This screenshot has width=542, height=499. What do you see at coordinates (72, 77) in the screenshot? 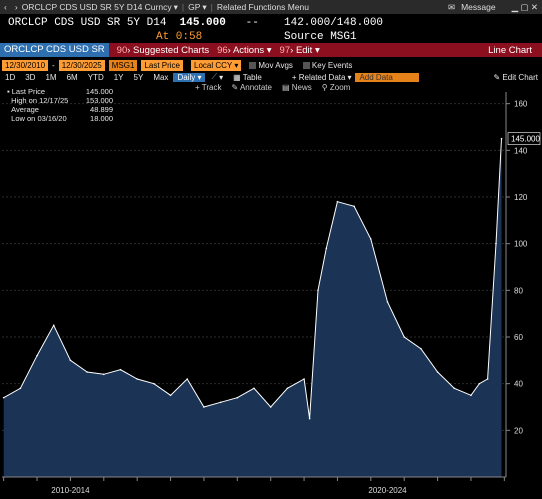
I see `period-6m: 6M` at bounding box center [72, 77].